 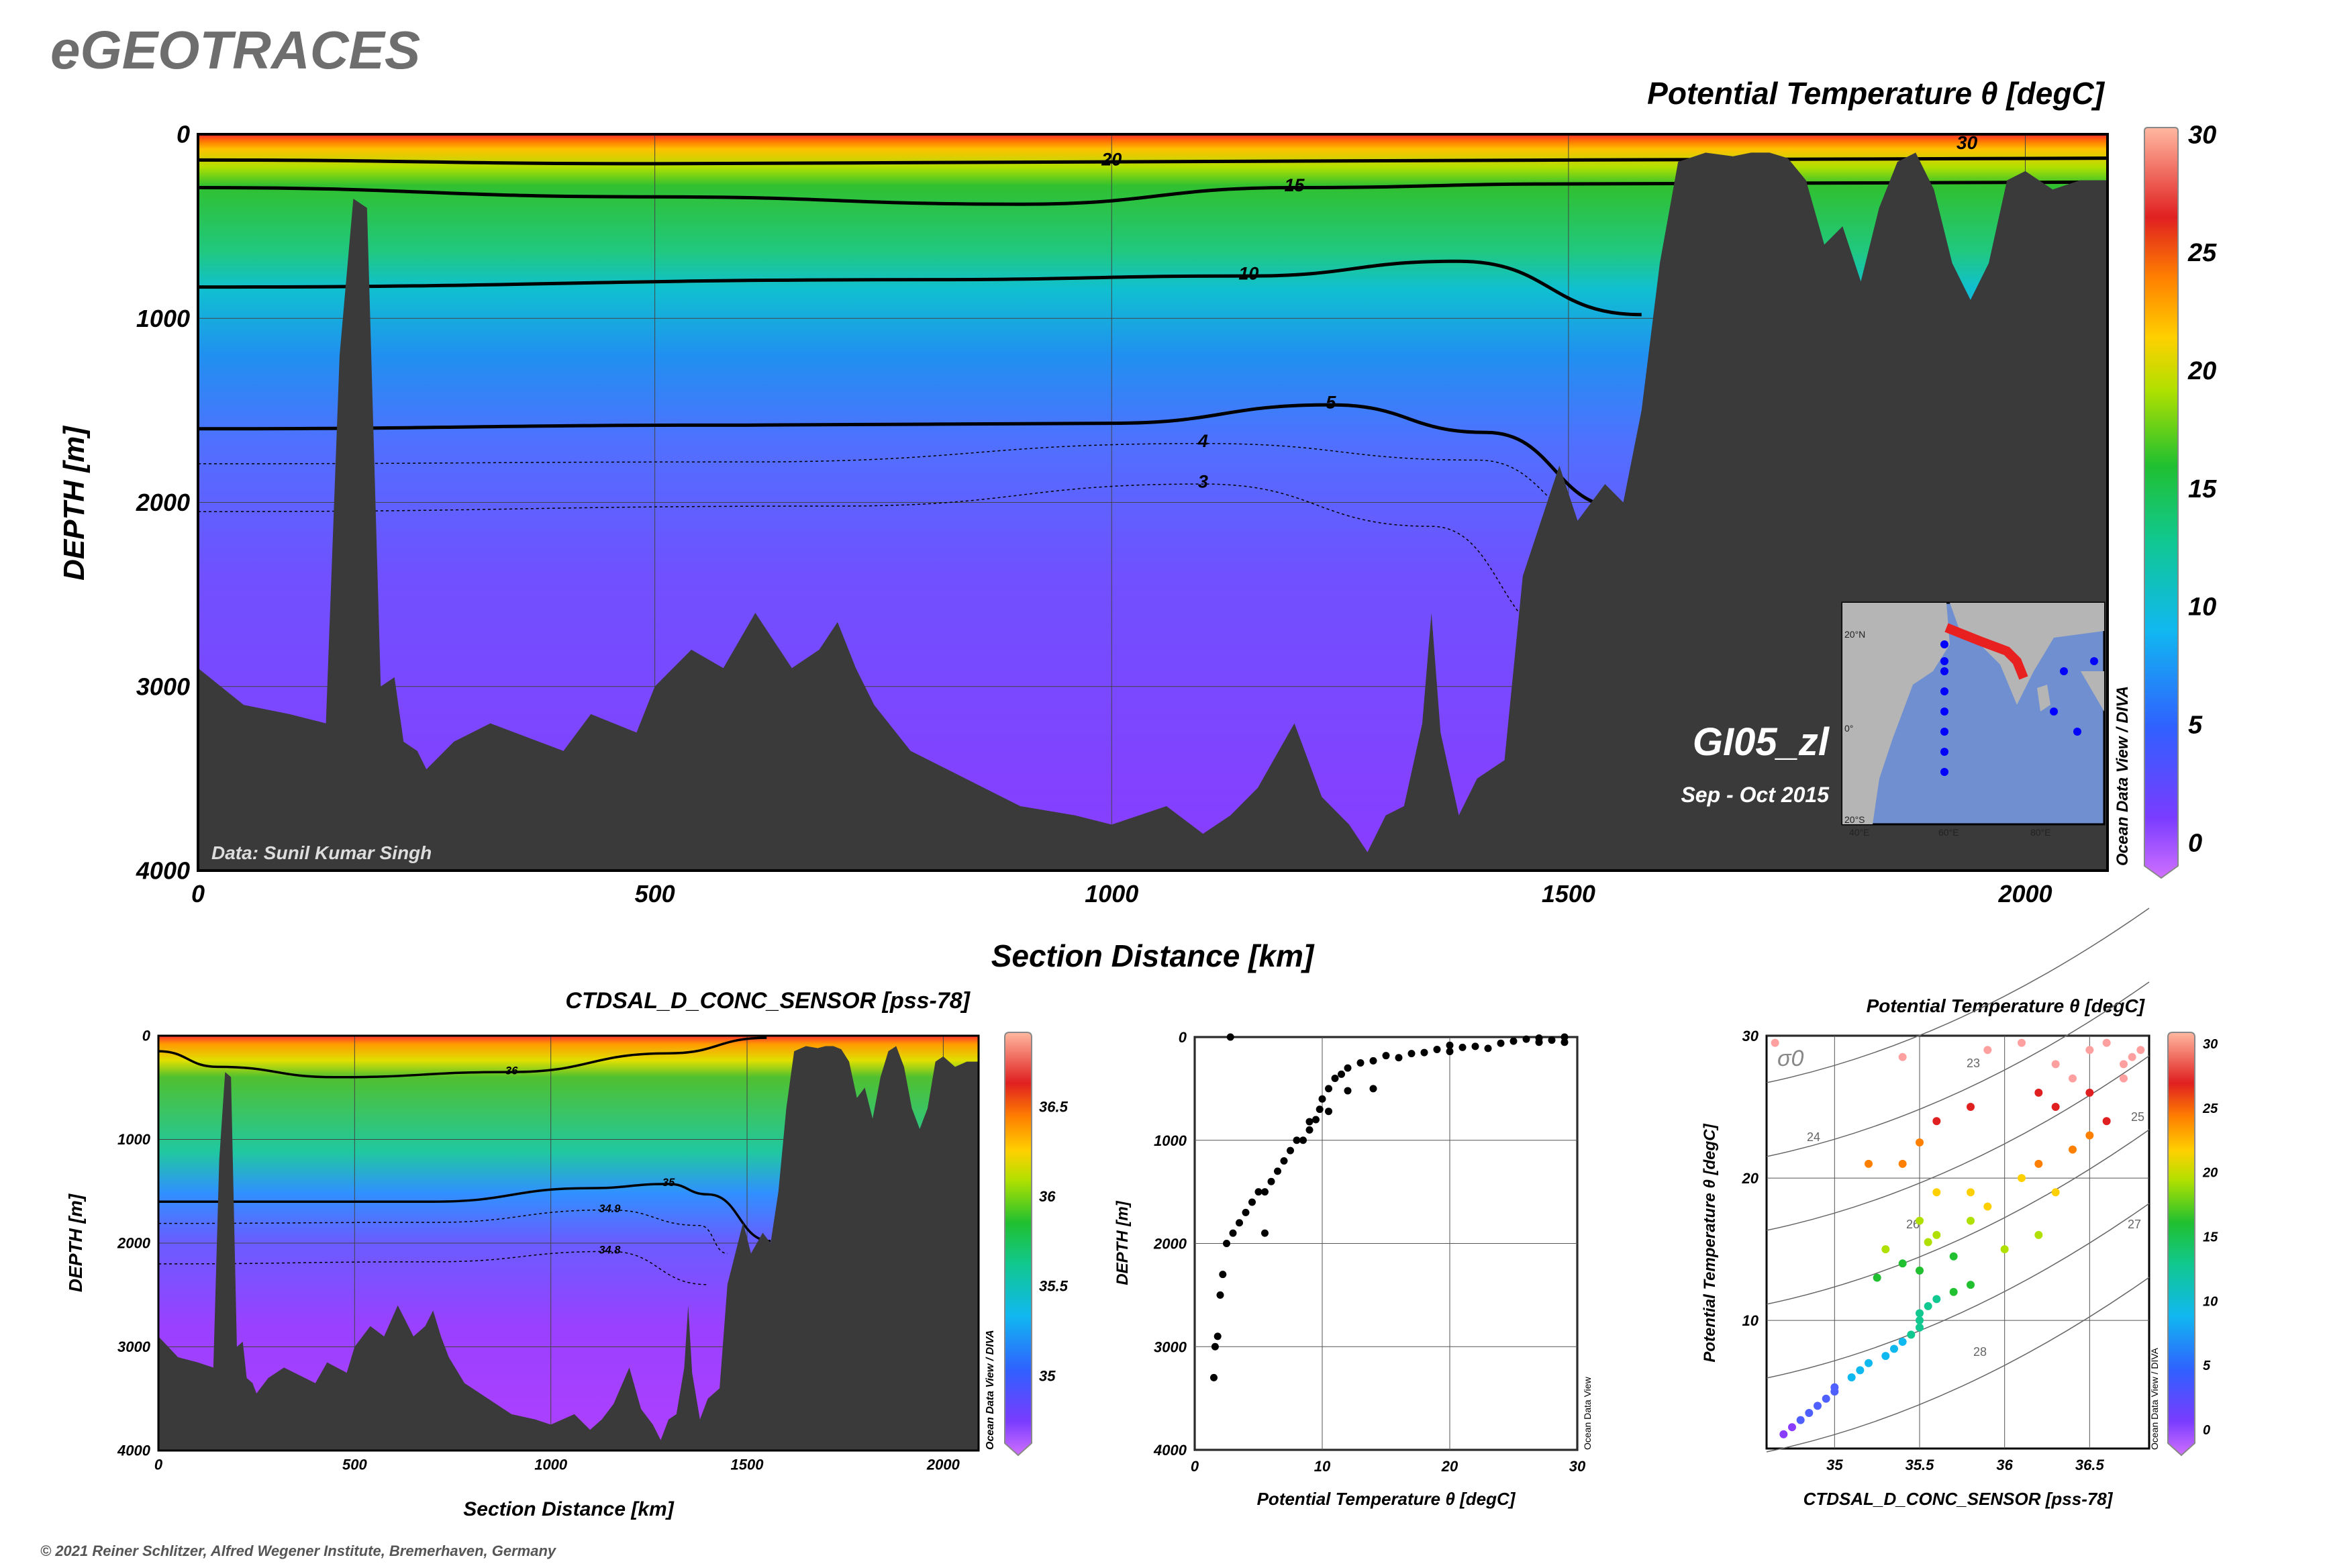 I want to click on y-tick-label: 30, so click(x=1750, y=1036).